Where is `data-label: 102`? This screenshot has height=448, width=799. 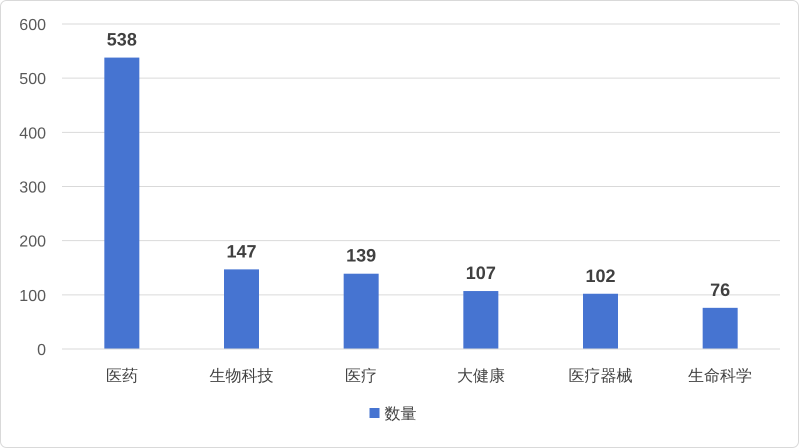 data-label: 102 is located at coordinates (600, 276).